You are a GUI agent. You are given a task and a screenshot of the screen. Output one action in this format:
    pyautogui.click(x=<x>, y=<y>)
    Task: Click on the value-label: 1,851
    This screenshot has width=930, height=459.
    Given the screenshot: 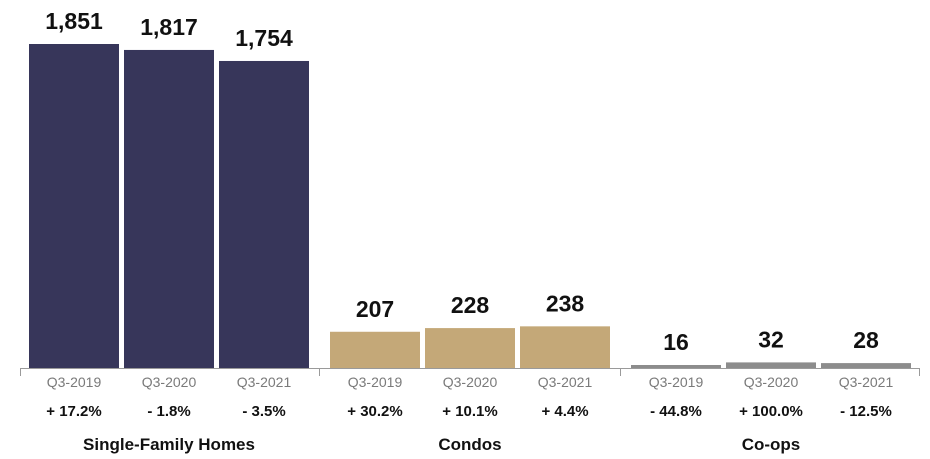 What is the action you would take?
    pyautogui.click(x=74, y=21)
    